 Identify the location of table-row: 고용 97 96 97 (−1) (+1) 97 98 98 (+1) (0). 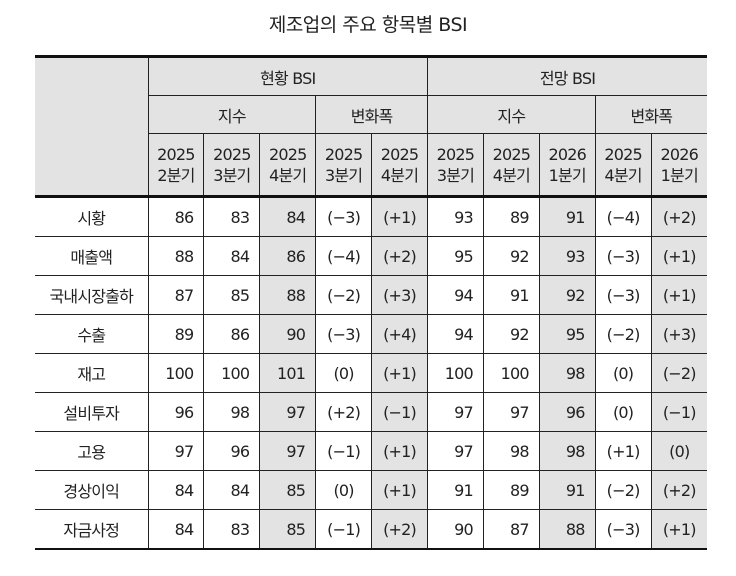
(371, 451).